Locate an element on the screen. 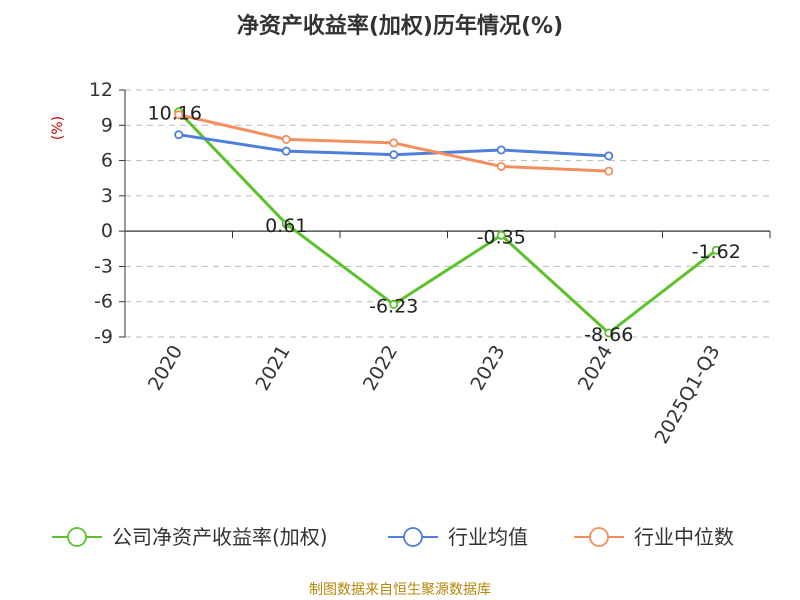  y-tick-label: 3 is located at coordinates (107, 196).